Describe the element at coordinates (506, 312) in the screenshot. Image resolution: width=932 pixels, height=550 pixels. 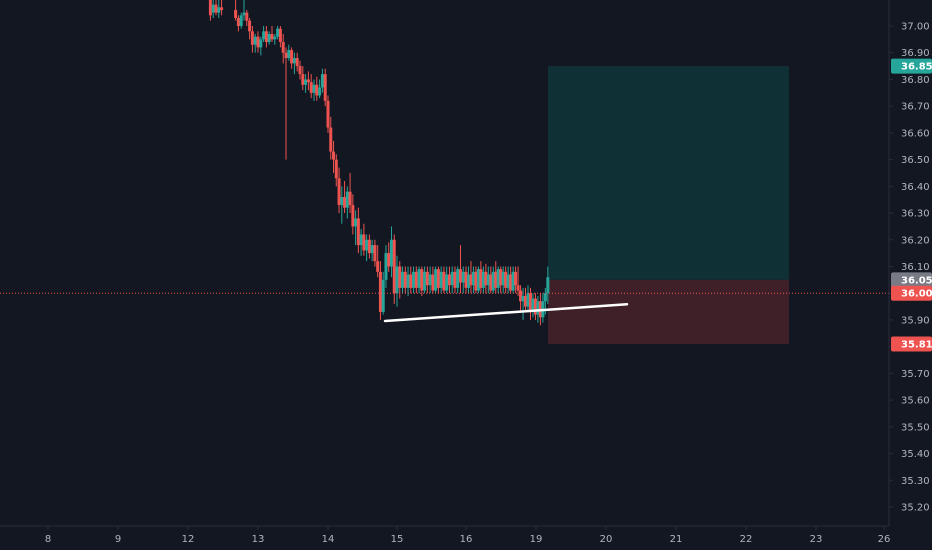
I see `trendline` at that location.